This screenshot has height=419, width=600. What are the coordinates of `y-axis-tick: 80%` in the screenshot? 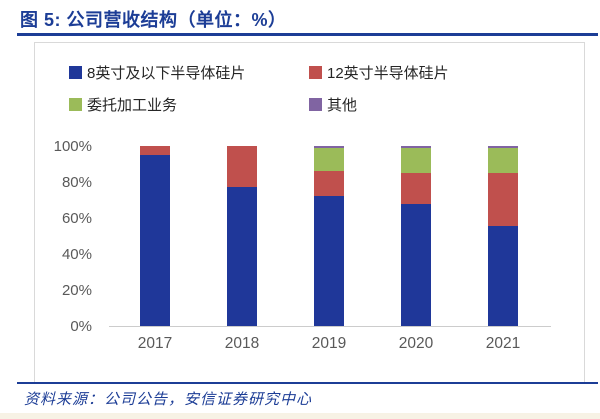 It's located at (76, 182).